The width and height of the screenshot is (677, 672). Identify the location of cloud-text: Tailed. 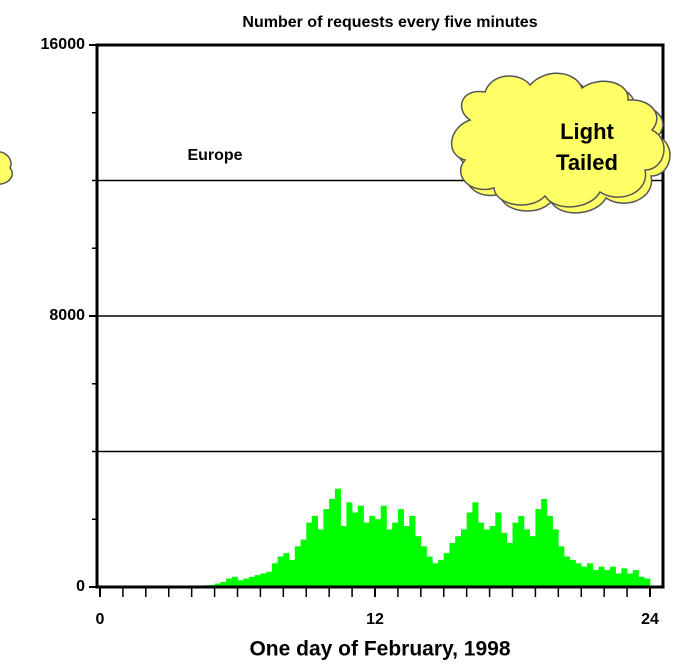
(587, 162).